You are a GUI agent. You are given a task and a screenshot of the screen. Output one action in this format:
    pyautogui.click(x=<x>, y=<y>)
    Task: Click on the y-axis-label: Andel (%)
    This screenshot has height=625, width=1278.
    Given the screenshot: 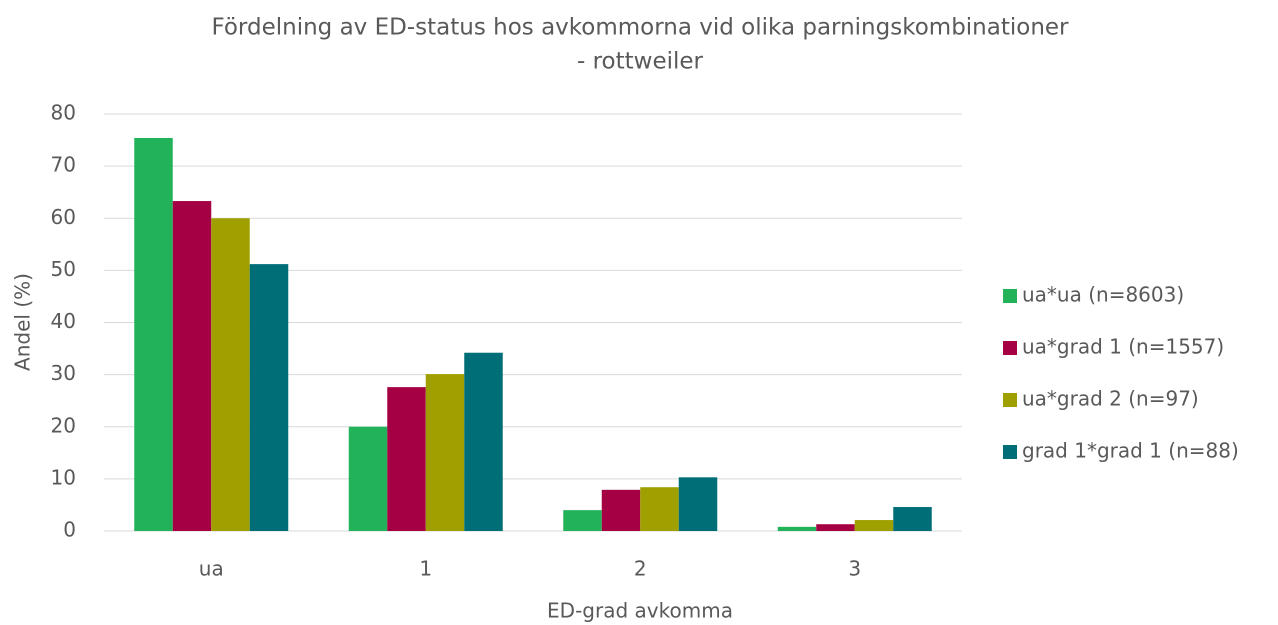 What is the action you would take?
    pyautogui.click(x=23, y=322)
    